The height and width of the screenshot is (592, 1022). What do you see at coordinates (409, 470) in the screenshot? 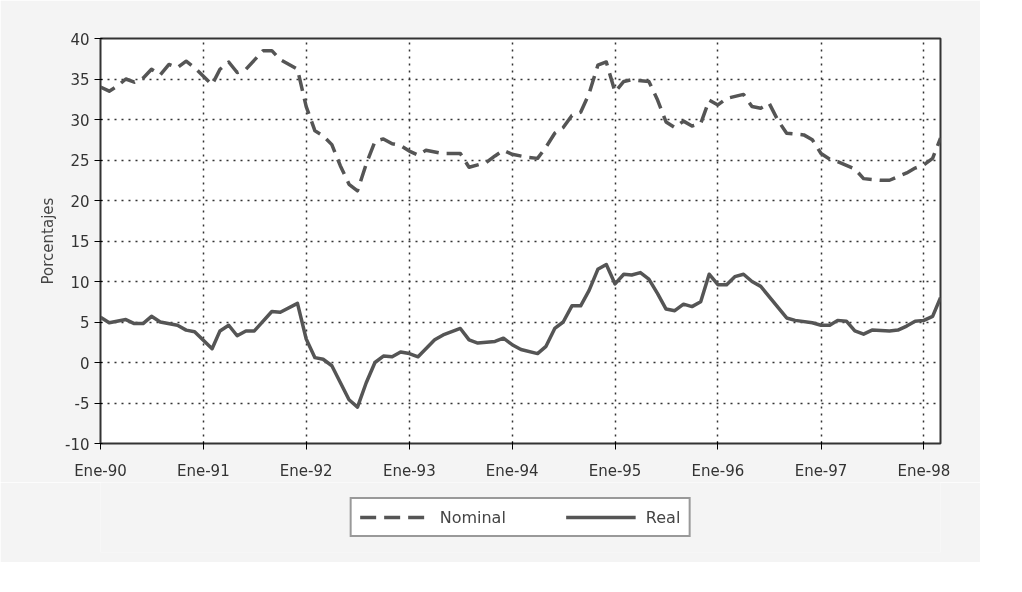
I see `x-tick-label: Ene-93` at bounding box center [409, 470].